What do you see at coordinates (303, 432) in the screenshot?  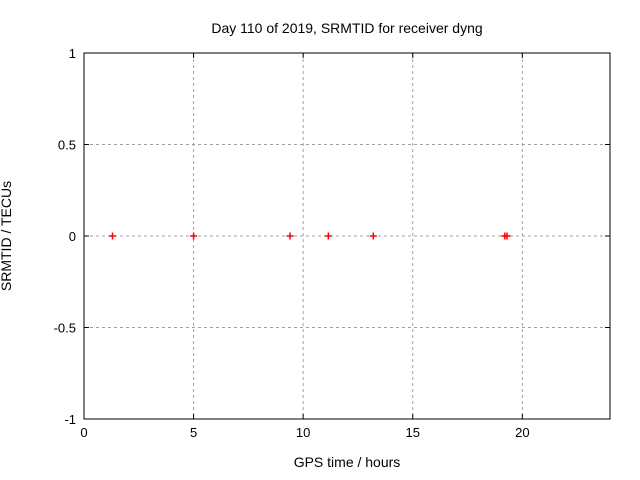 I see `x-tick-label: 10` at bounding box center [303, 432].